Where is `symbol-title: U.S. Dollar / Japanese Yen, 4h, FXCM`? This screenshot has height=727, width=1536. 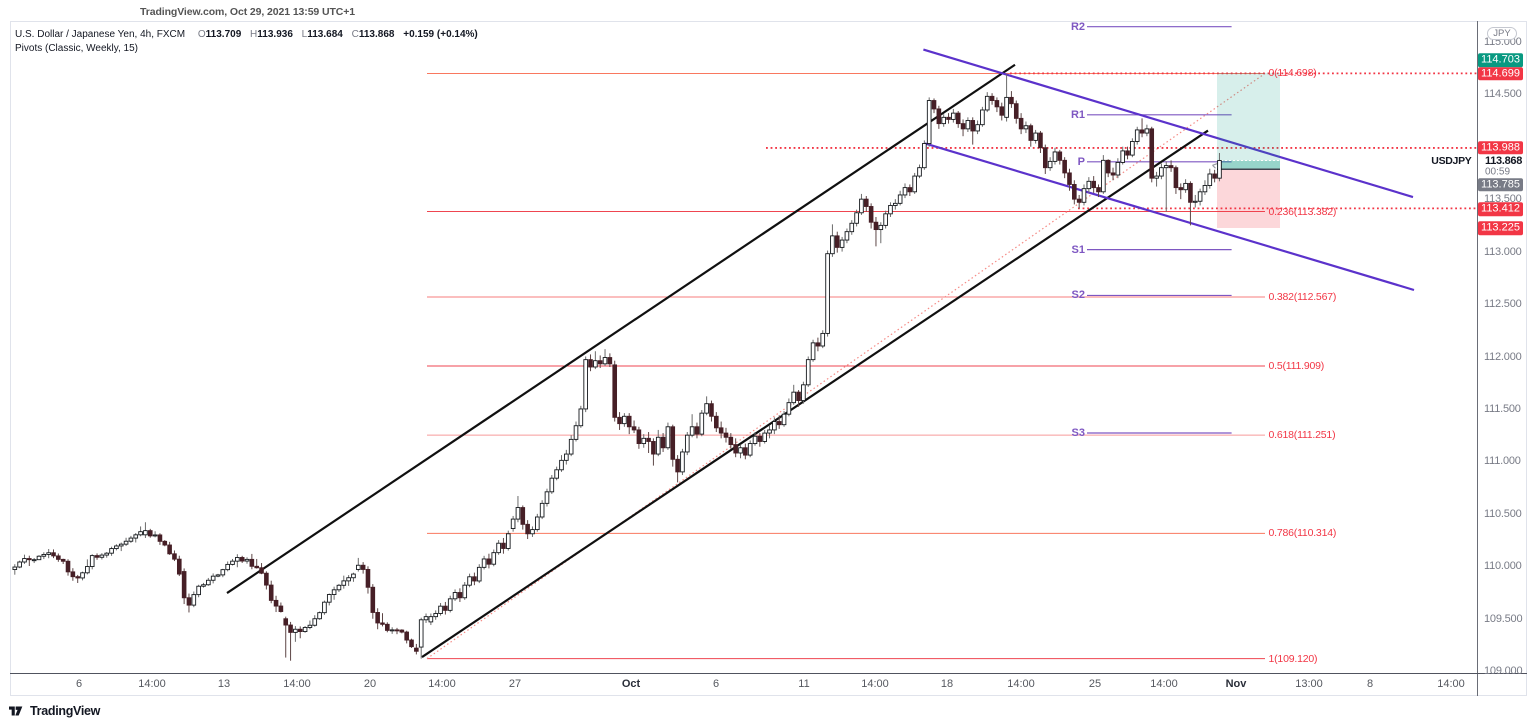 symbol-title: U.S. Dollar / Japanese Yen, 4h, FXCM is located at coordinates (100, 34).